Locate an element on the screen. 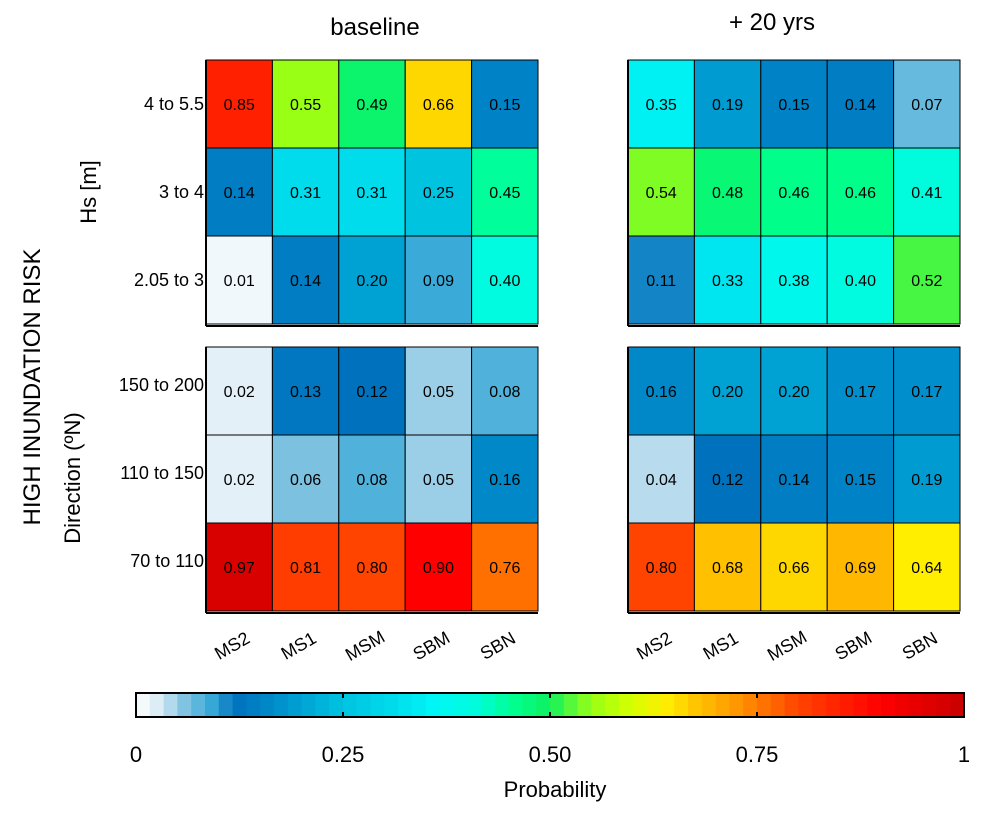 The width and height of the screenshot is (981, 816). cell-value-label: 0.64 is located at coordinates (926, 568).